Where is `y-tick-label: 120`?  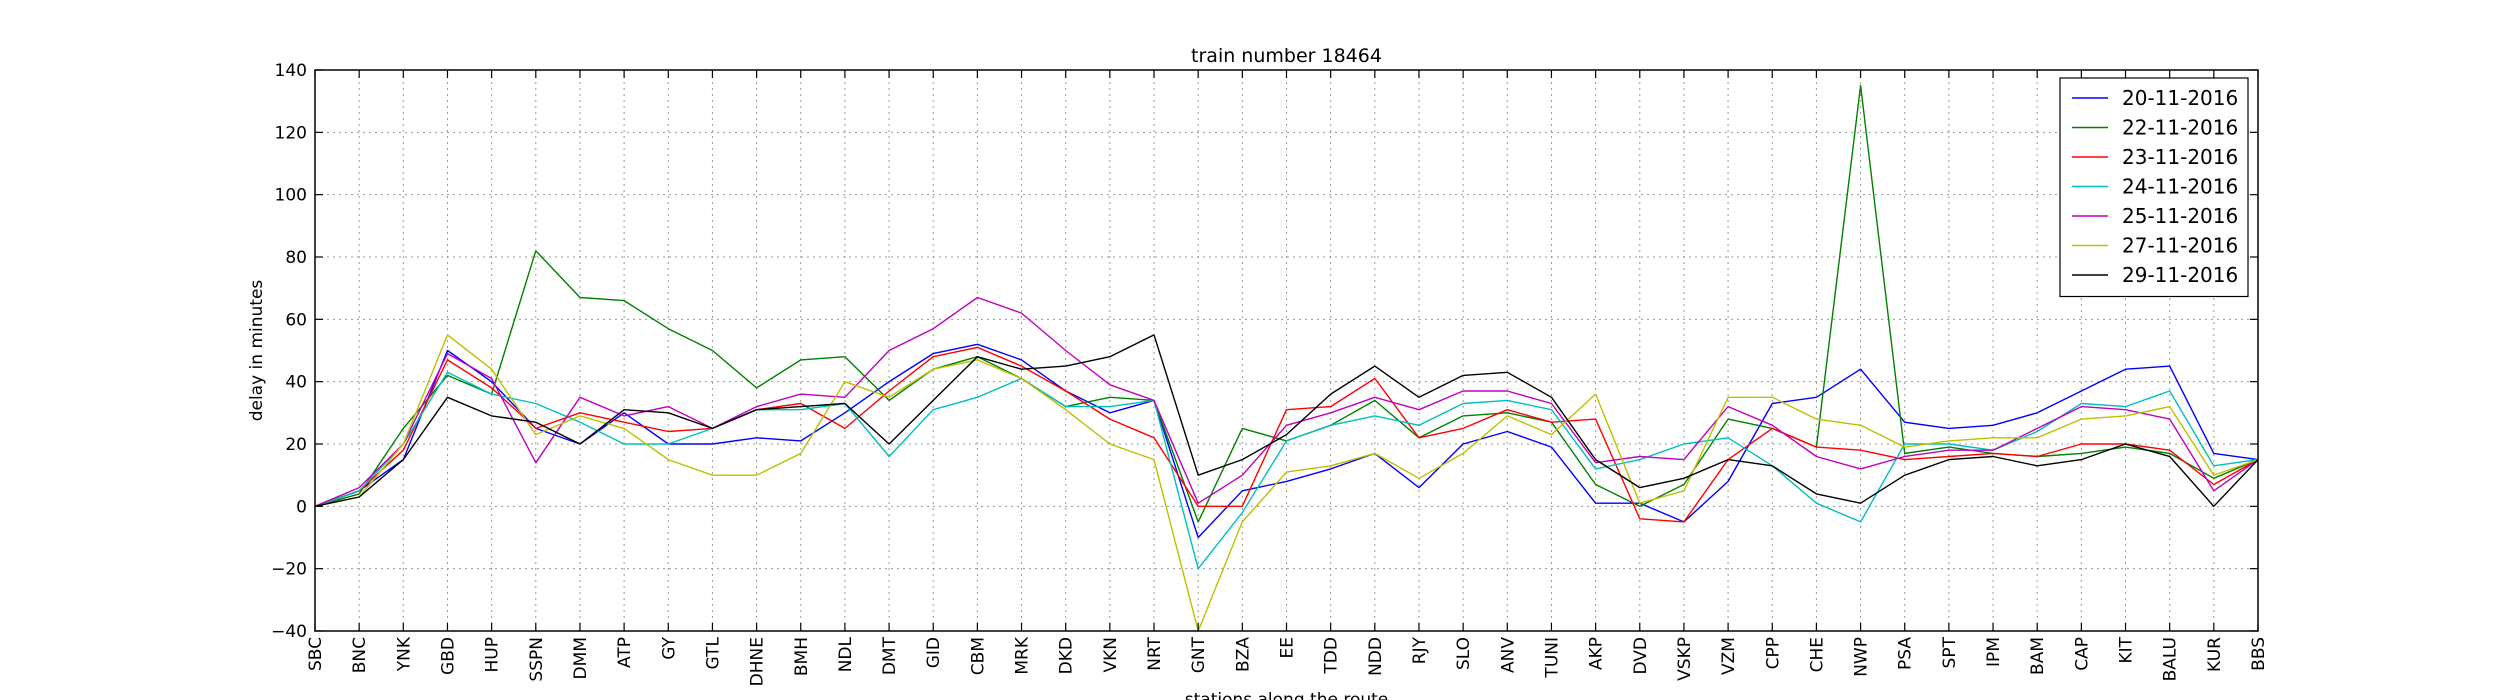 y-tick-label: 120 is located at coordinates (291, 133).